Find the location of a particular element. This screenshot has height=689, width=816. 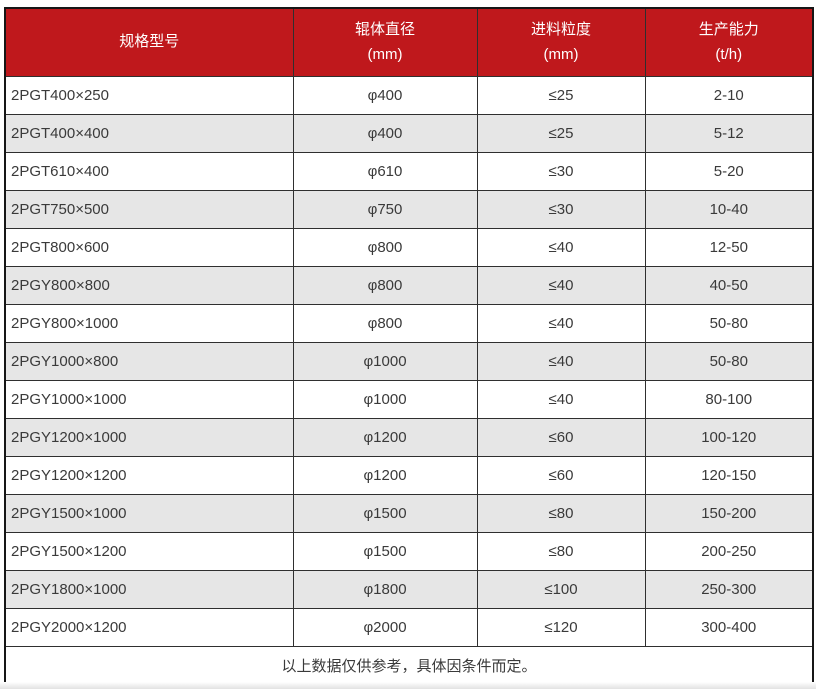

cell-capacity: 100-120 is located at coordinates (729, 437).